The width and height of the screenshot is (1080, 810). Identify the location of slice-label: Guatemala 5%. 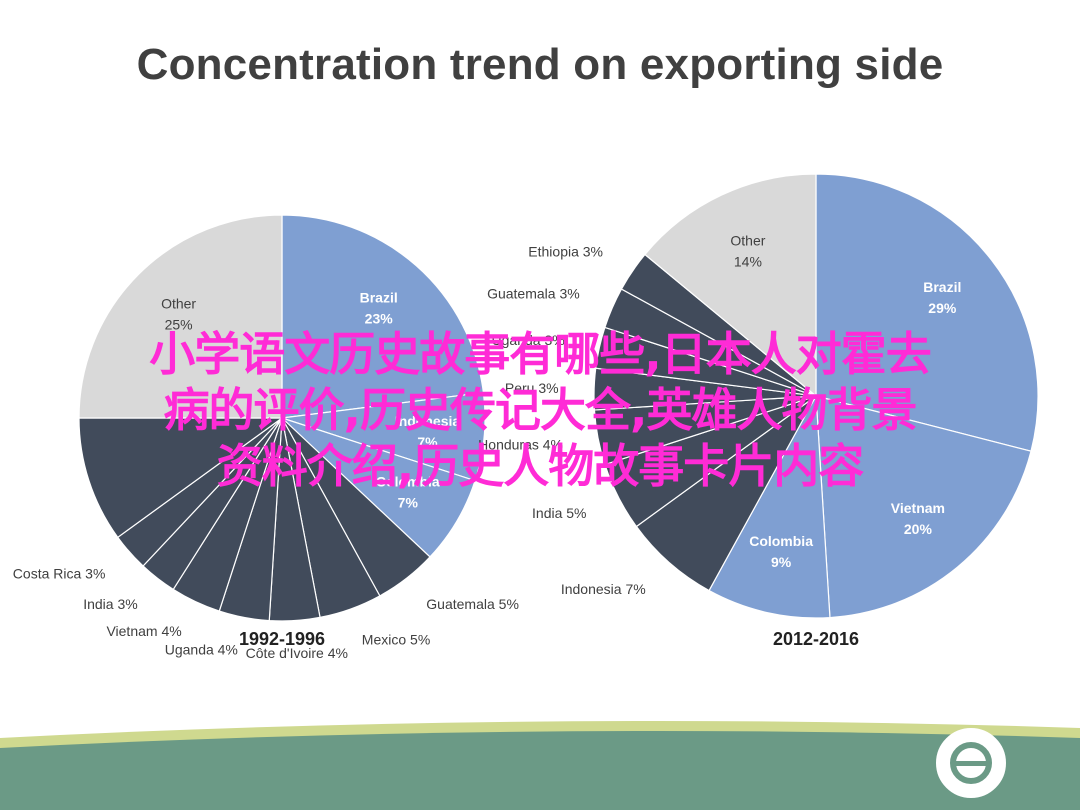
(472, 604).